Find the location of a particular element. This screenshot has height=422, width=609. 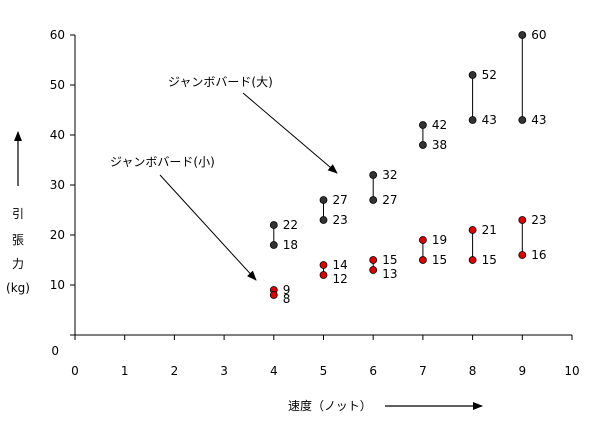

y-axis-label: 力 is located at coordinates (18, 264).